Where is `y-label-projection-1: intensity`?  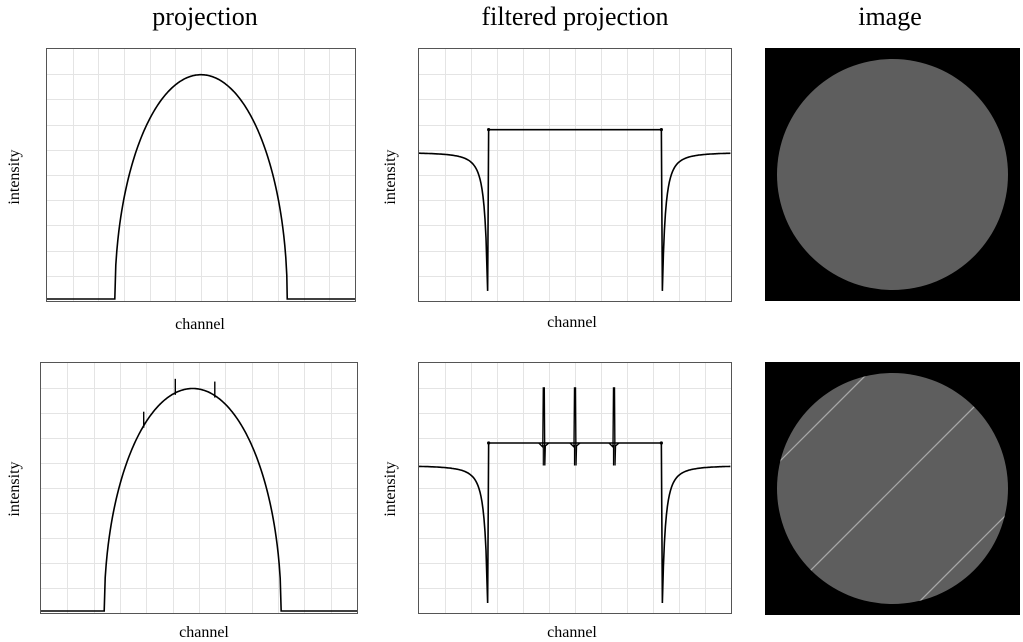
y-label-projection-1: intensity is located at coordinates (14, 177).